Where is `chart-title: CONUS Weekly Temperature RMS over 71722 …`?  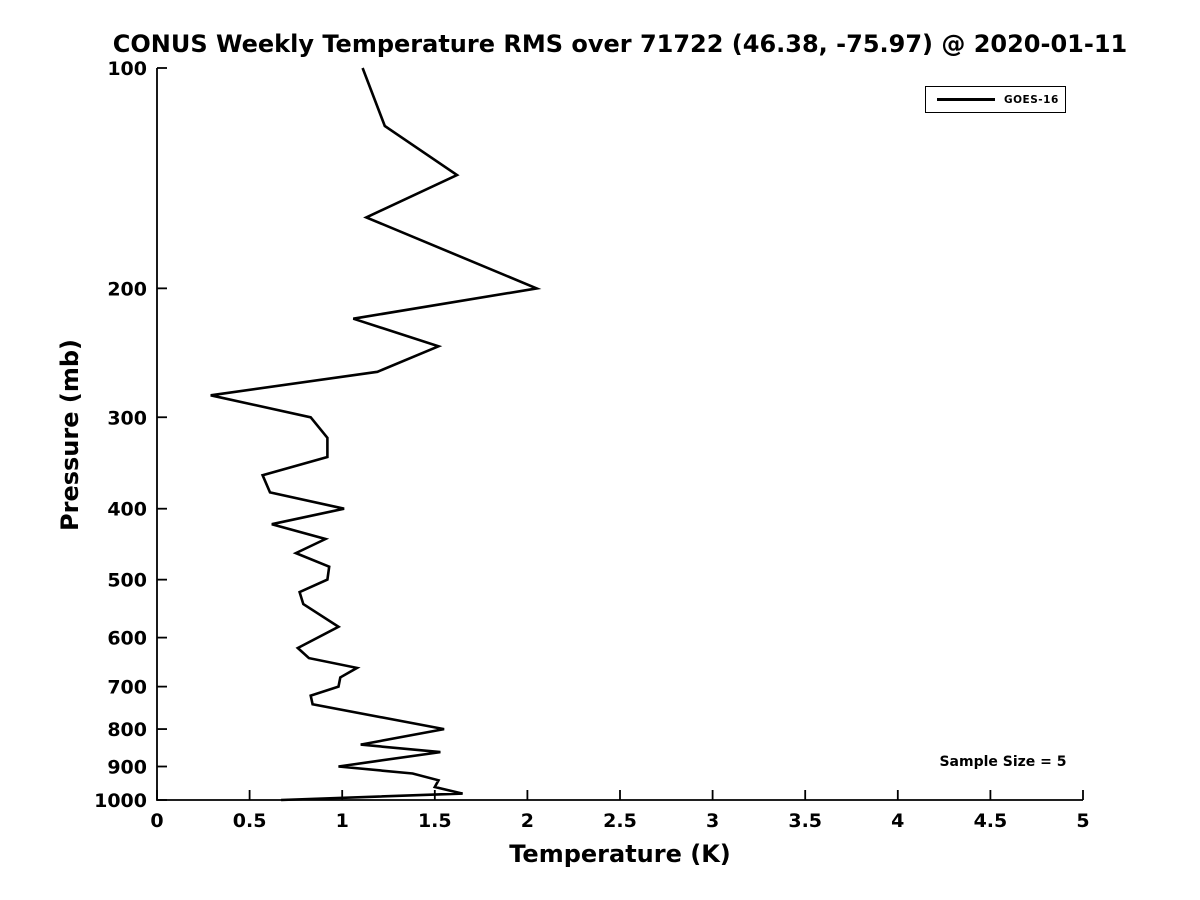 chart-title: CONUS Weekly Temperature RMS over 71722 … is located at coordinates (620, 44).